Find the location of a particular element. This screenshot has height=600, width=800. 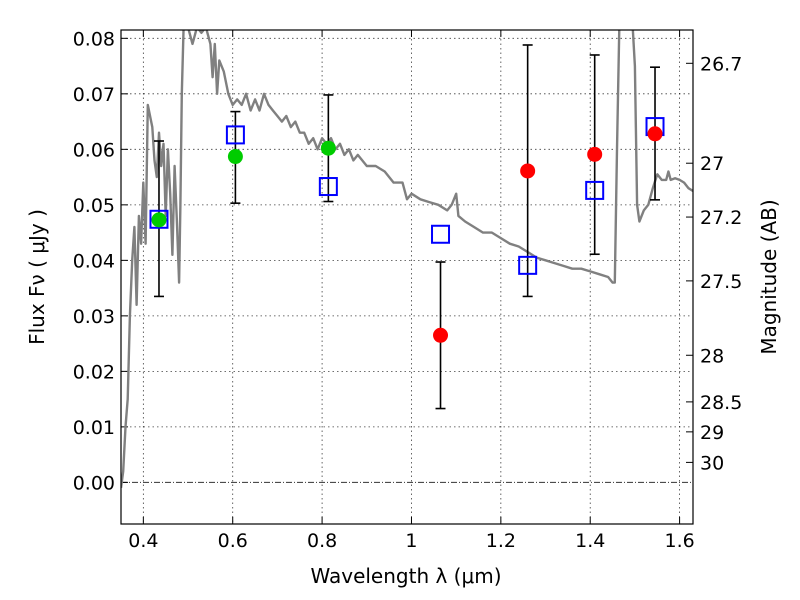

right-axis-label: Magnitude (AB) is located at coordinates (769, 276).